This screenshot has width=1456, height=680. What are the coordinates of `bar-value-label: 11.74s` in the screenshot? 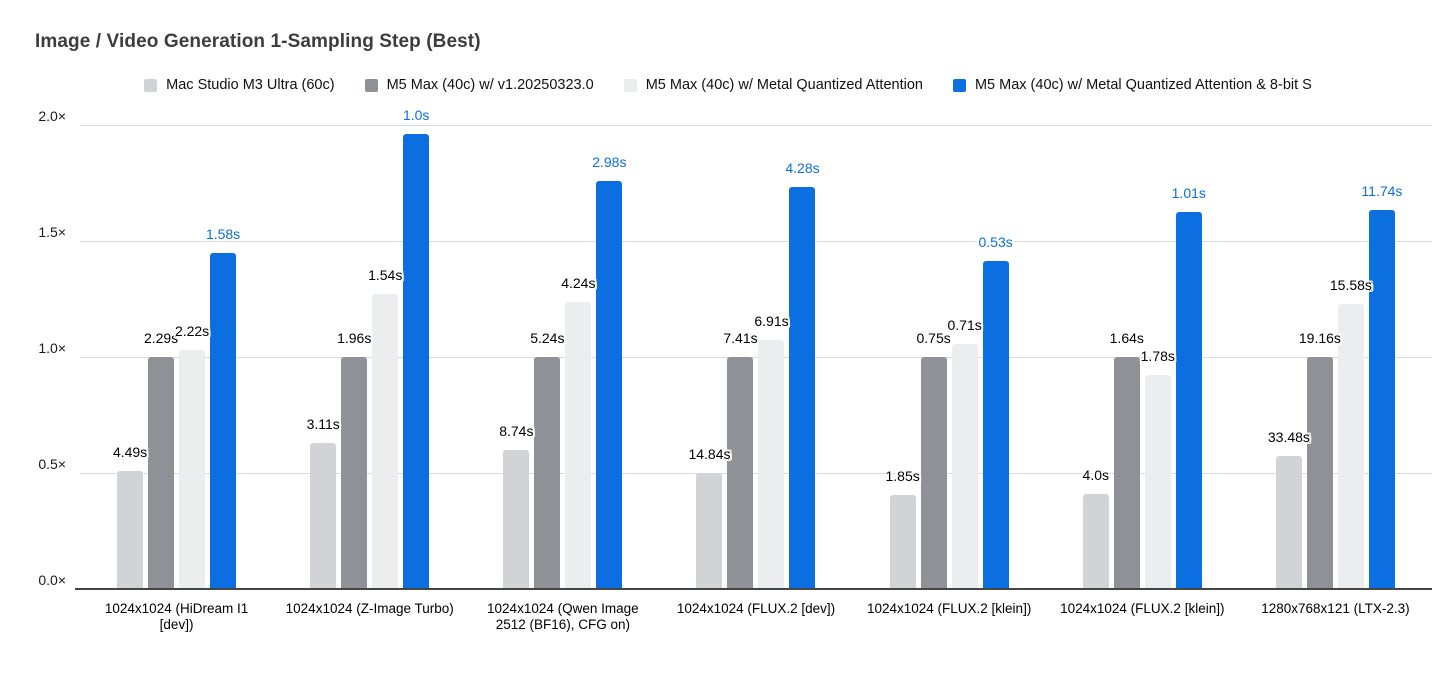 It's located at (1382, 191).